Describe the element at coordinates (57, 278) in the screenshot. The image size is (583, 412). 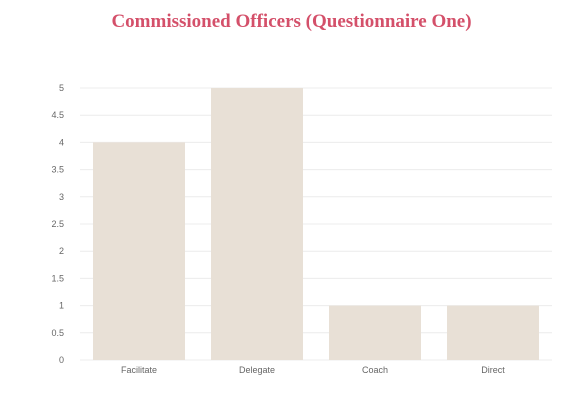
I see `y-tick-label: 1.5` at that location.